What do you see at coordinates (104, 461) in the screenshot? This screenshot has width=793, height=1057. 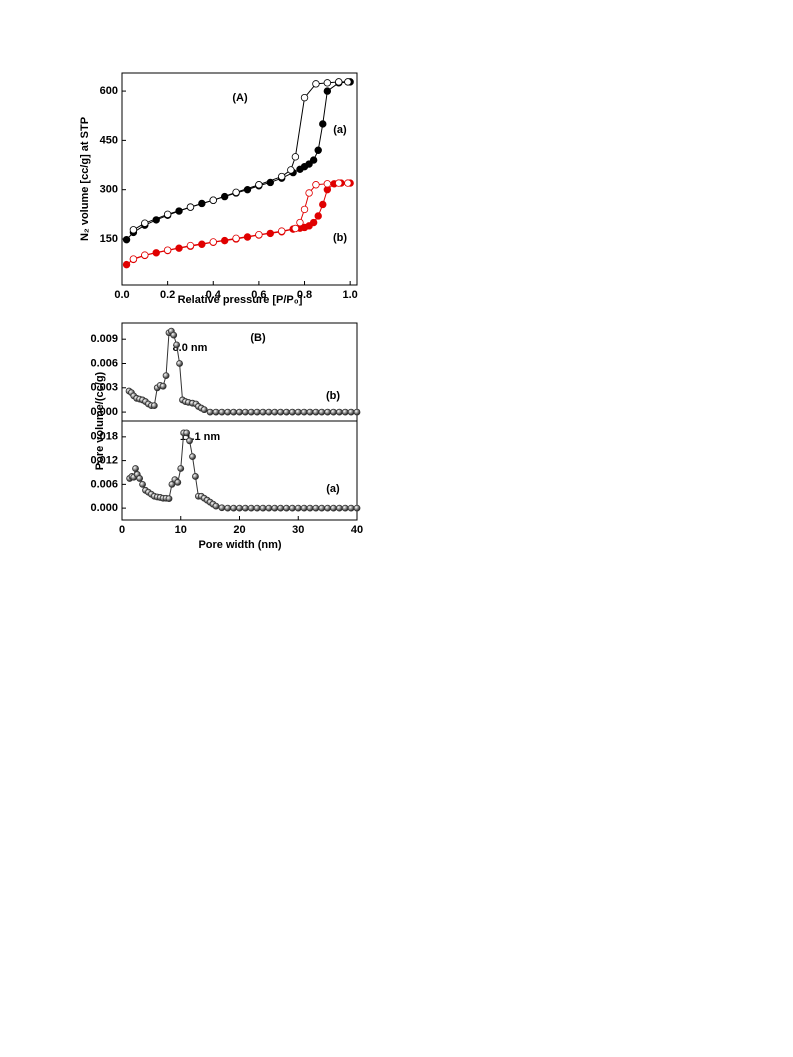 I see `y-tick-label: 0.012` at bounding box center [104, 461].